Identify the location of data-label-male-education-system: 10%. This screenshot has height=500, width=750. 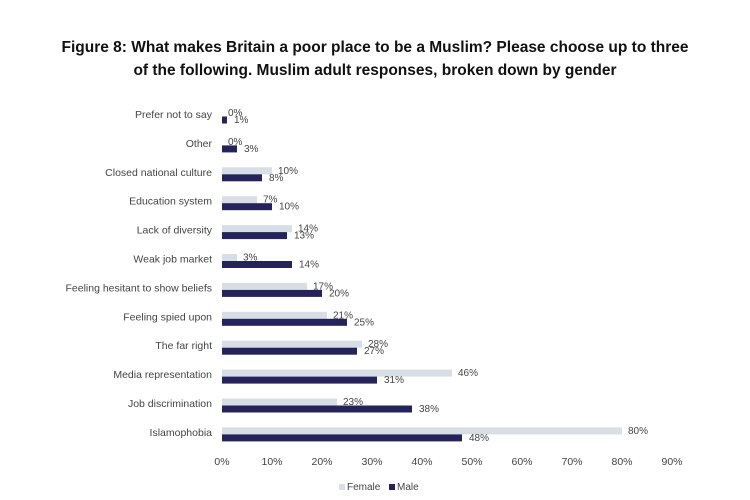
(289, 207).